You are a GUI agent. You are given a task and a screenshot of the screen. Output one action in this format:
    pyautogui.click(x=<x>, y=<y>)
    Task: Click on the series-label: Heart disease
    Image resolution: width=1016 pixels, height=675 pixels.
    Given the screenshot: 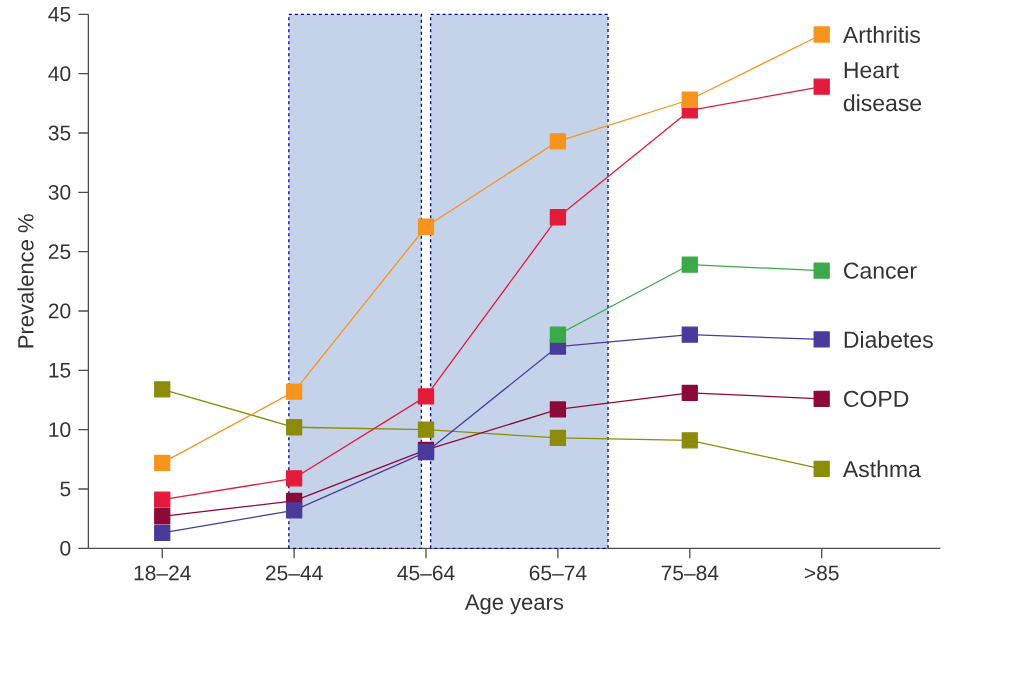 What is the action you would take?
    pyautogui.click(x=882, y=87)
    